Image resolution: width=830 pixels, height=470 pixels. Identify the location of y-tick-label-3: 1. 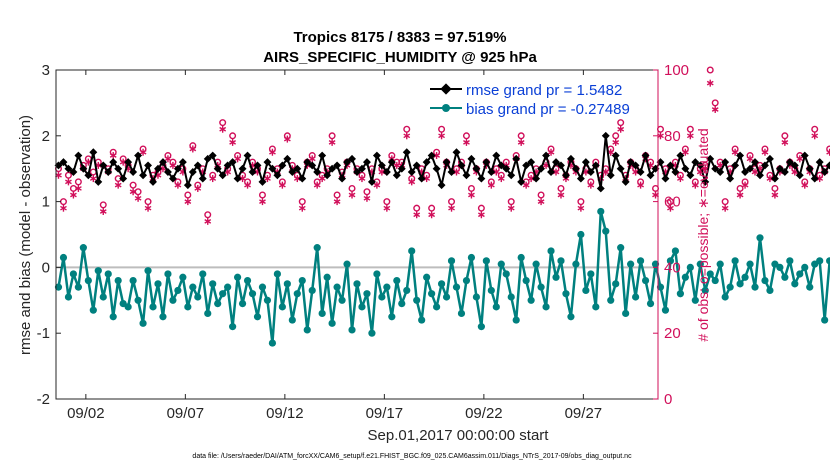
(46, 202).